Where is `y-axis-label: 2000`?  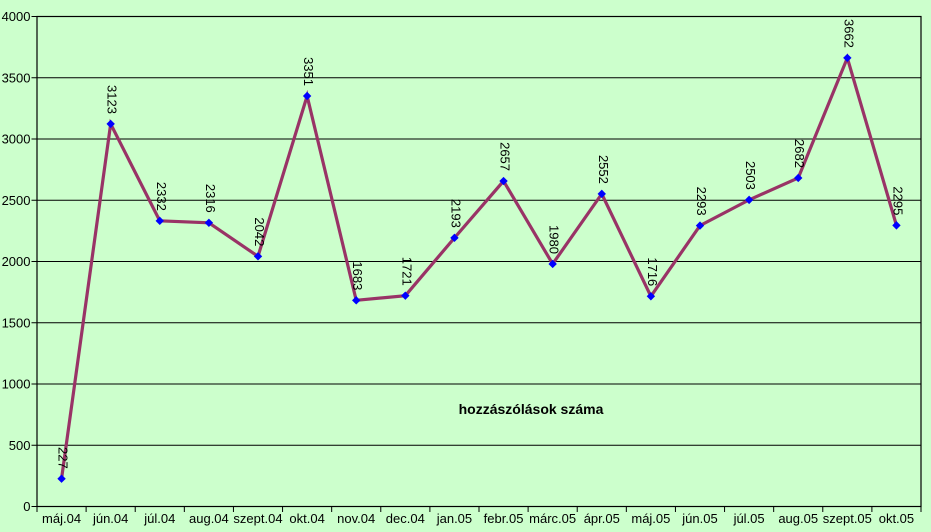
y-axis-label: 2000 is located at coordinates (16, 261).